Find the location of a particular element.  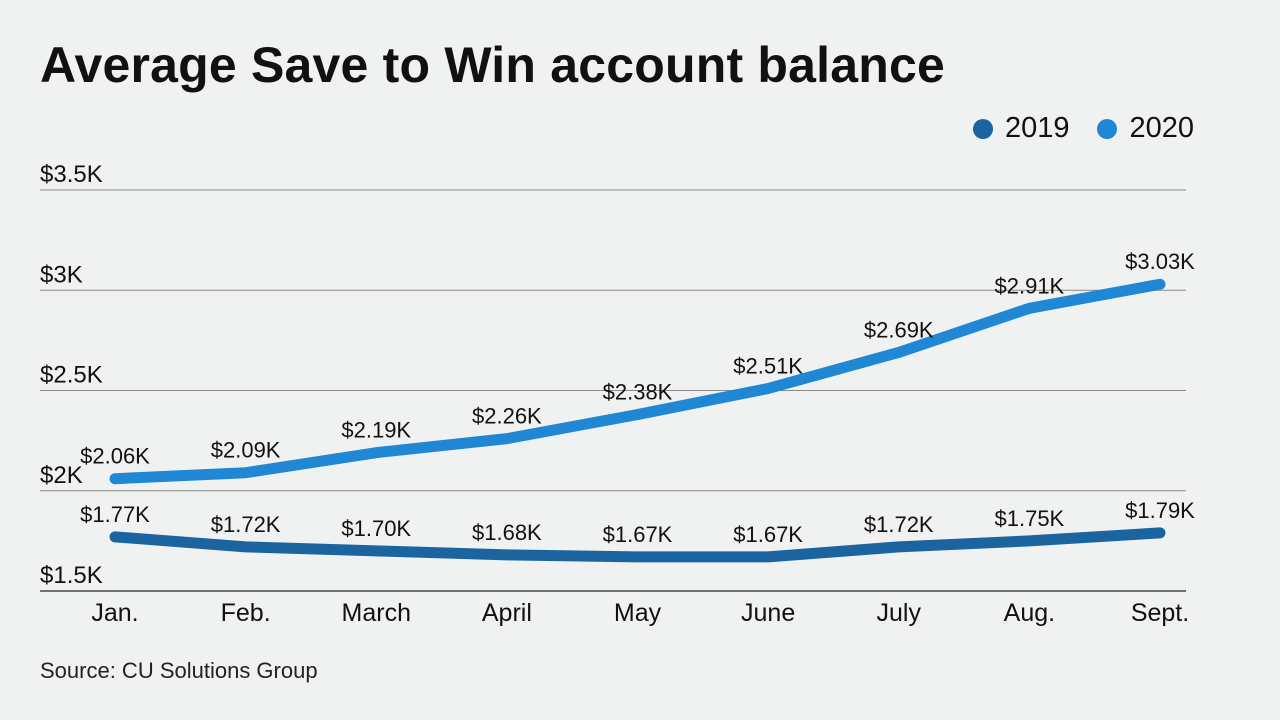

legend-label-2019: 2019 is located at coordinates (1037, 128).